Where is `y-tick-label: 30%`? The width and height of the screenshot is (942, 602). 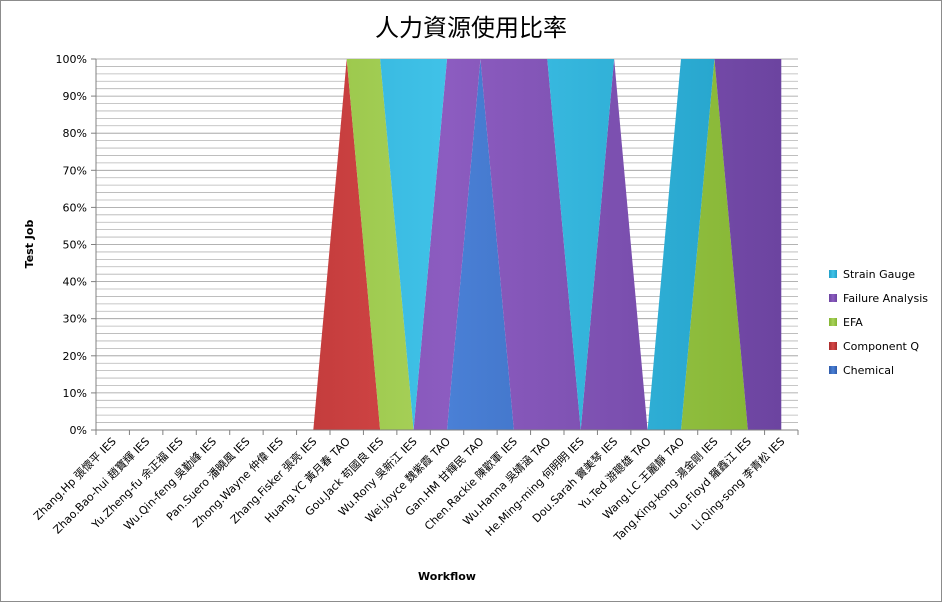
y-tick-label: 30% is located at coordinates (75, 319).